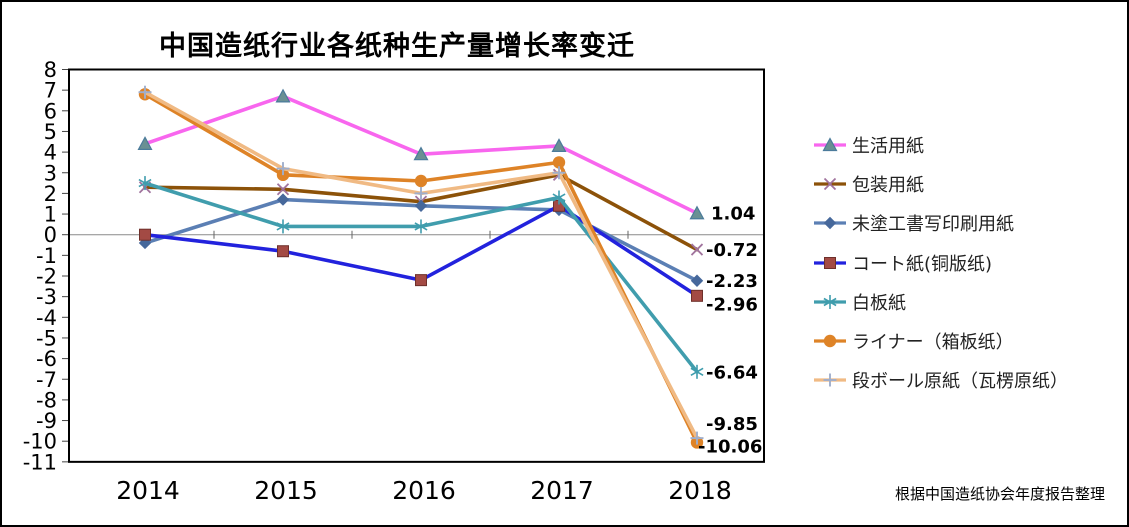 This screenshot has height=527, width=1129. What do you see at coordinates (50, 215) in the screenshot?
I see `y-tick-label: 1` at bounding box center [50, 215].